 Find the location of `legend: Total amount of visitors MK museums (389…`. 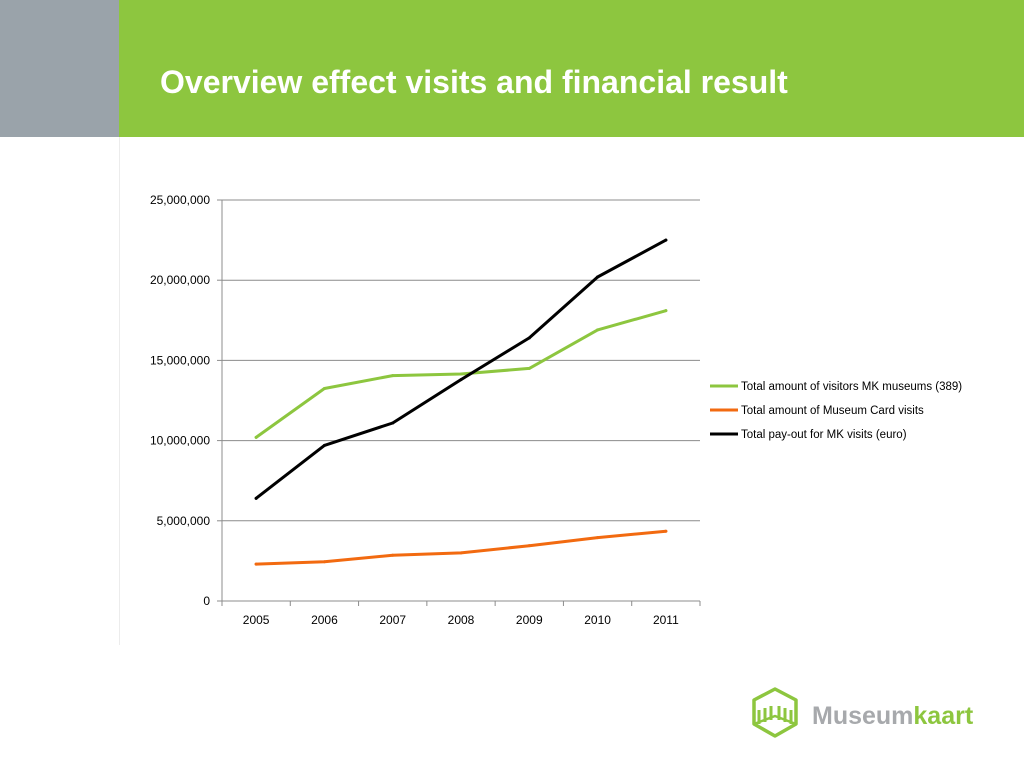

legend: Total amount of visitors MK museums (389… is located at coordinates (836, 411).